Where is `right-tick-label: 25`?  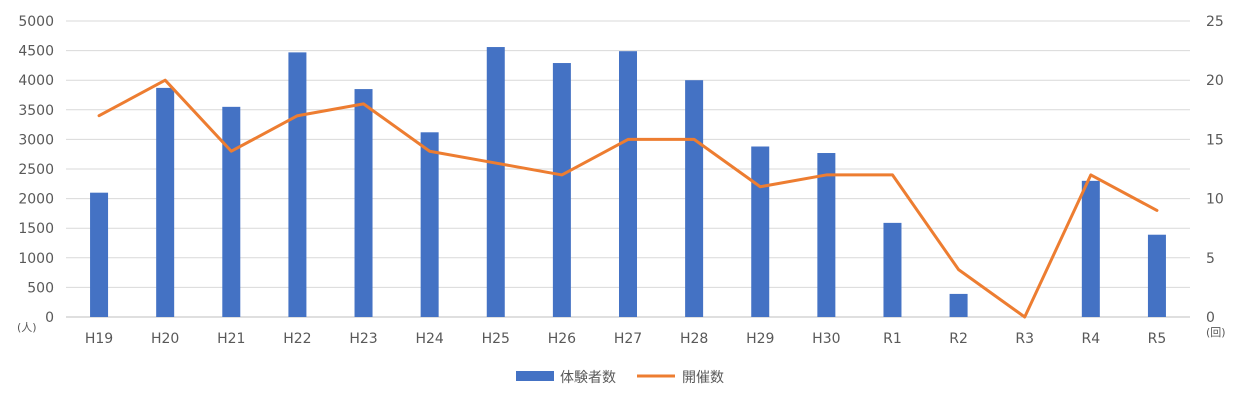
right-tick-label: 25 is located at coordinates (1215, 22).